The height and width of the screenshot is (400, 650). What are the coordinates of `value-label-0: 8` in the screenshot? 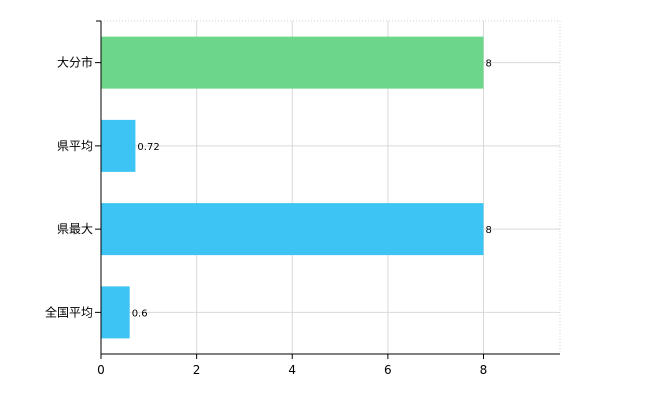 It's located at (489, 64).